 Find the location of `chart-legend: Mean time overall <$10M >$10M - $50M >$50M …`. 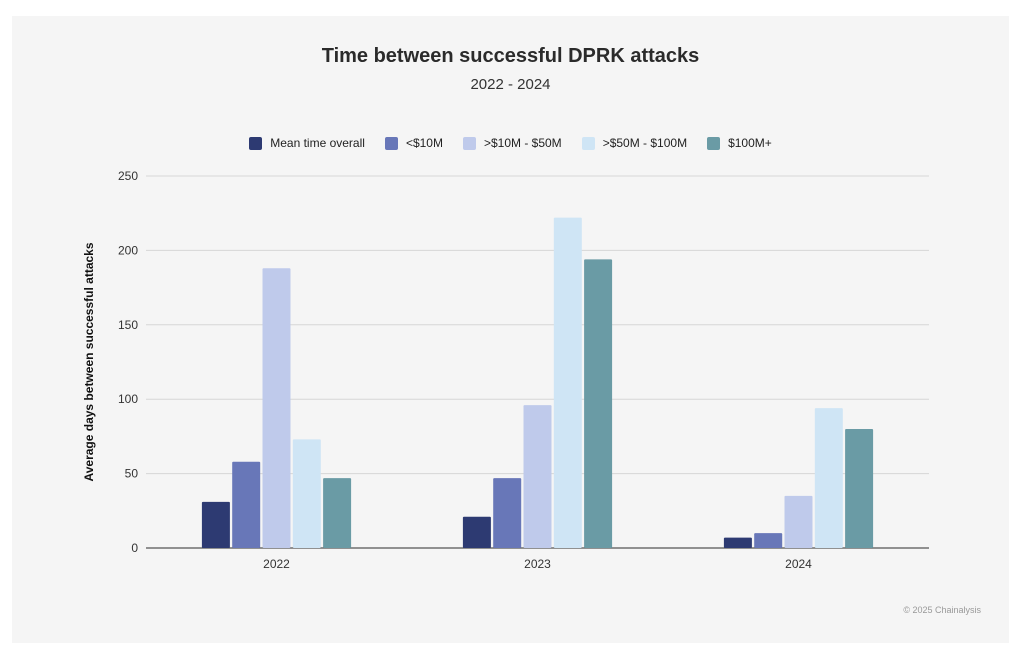

chart-legend: Mean time overall <$10M >$10M - $50M >$50M … is located at coordinates (510, 143).